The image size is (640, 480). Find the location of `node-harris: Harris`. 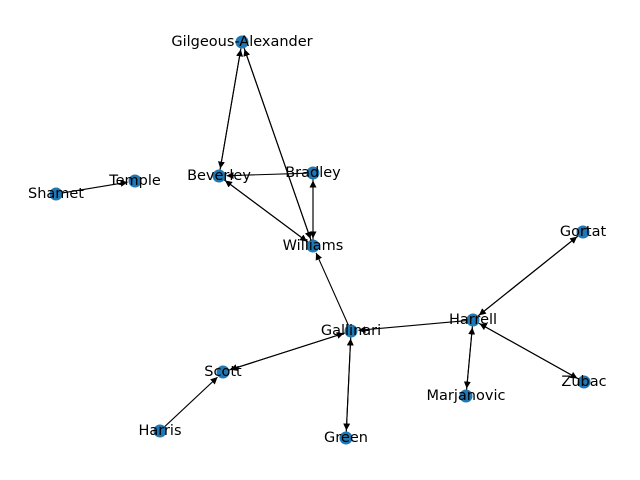

node-harris: Harris is located at coordinates (159, 431).